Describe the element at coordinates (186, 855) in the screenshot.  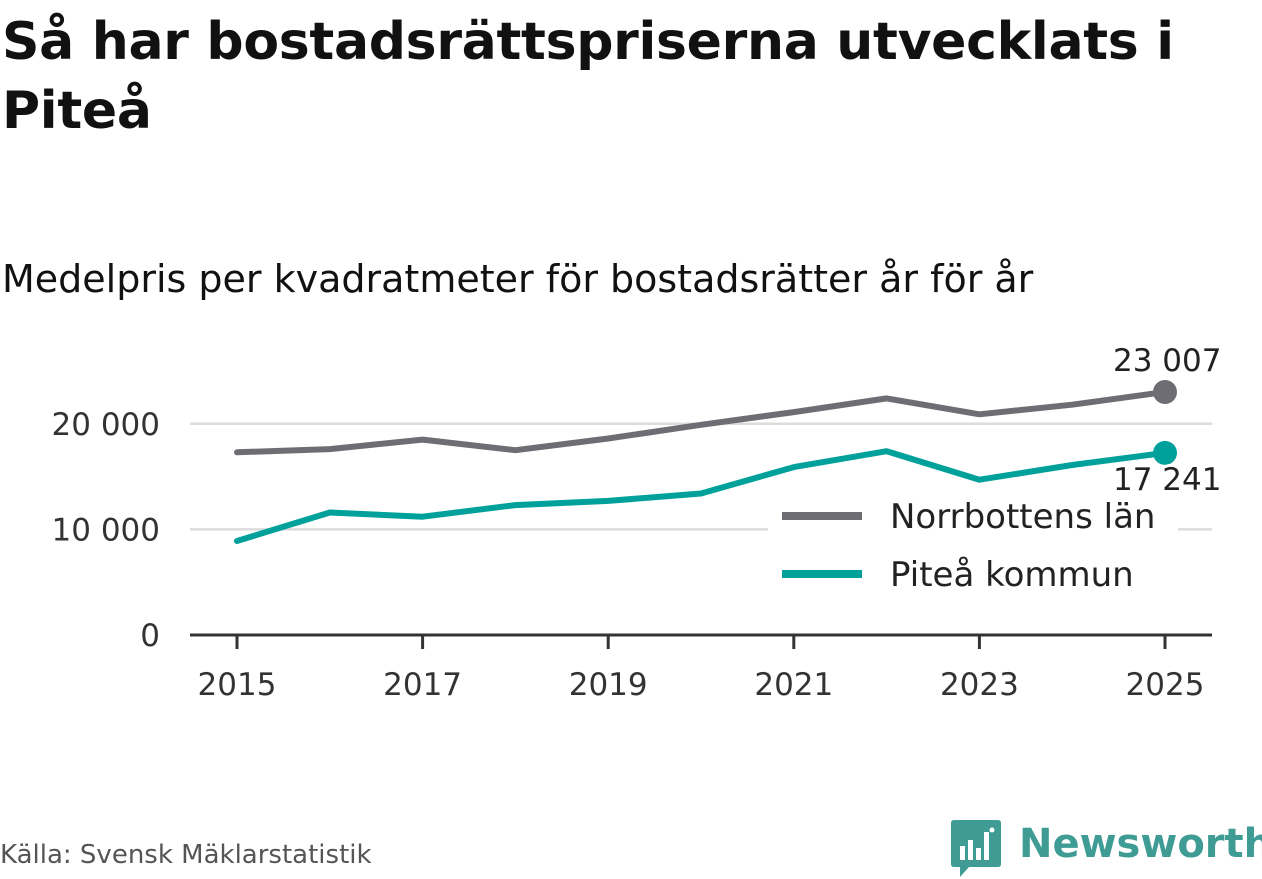
I see `source-note: Källa: Svensk Mäklarstatistik` at that location.